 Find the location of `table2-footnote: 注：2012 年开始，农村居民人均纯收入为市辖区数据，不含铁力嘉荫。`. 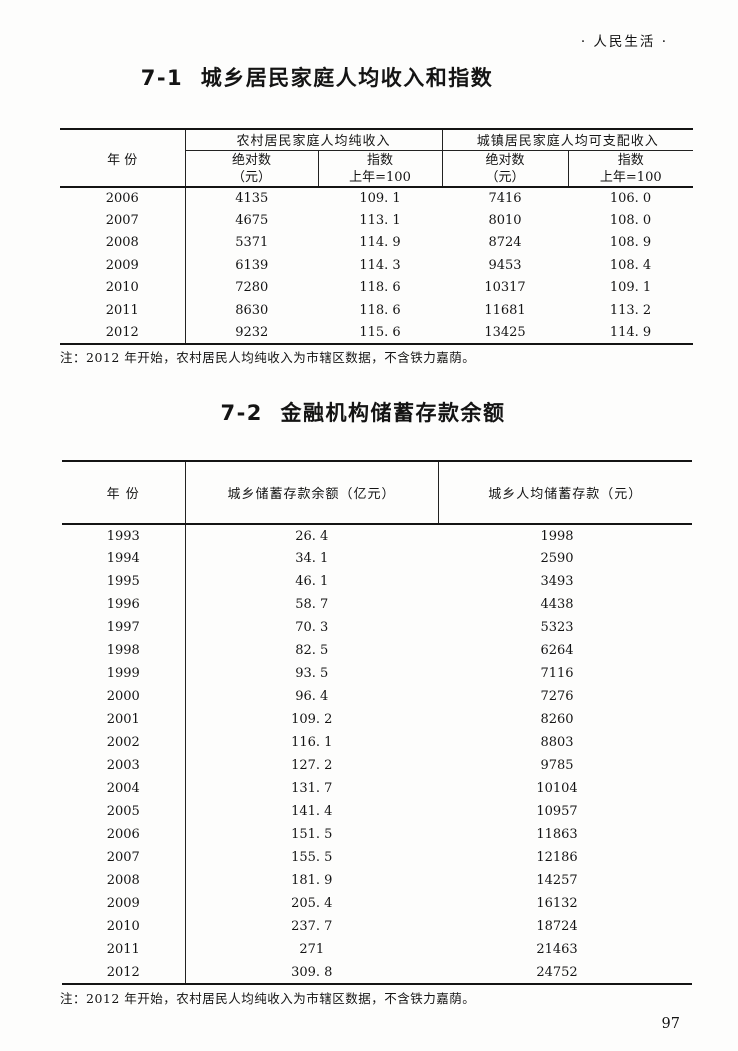

table2-footnote: 注：2012 年开始，农村居民人均纯收入为市辖区数据，不含铁力嘉荫。 is located at coordinates (268, 998).